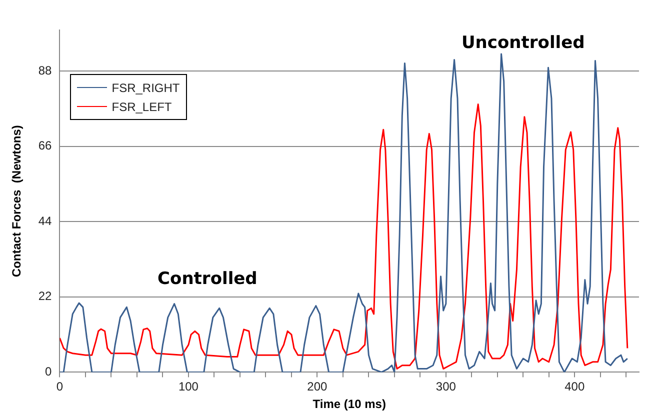  What do you see at coordinates (446, 387) in the screenshot?
I see `x-tick-label: 300` at bounding box center [446, 387].